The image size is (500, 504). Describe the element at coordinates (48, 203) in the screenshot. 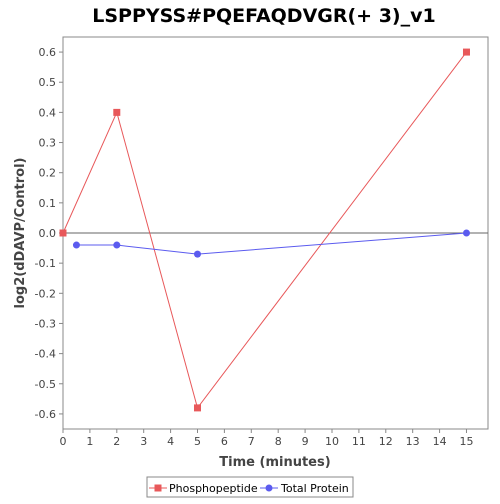

I see `y-tick-label: 0.1` at that location.